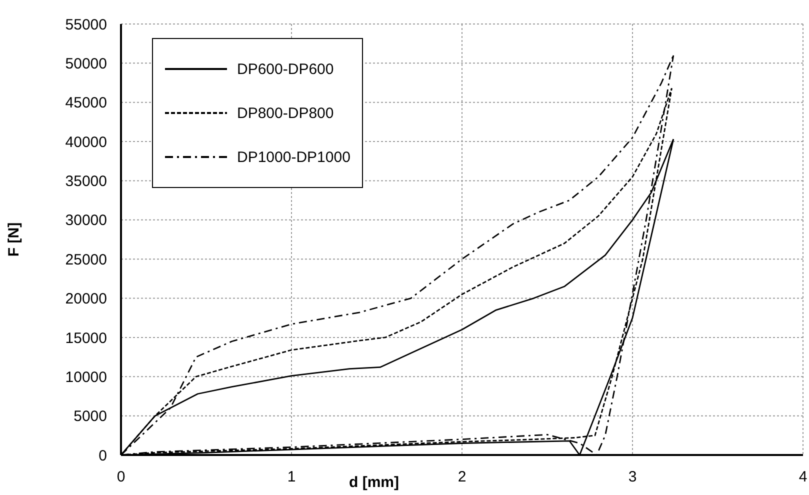  What do you see at coordinates (86, 64) in the screenshot?
I see `y-tick-label: 50000` at bounding box center [86, 64].